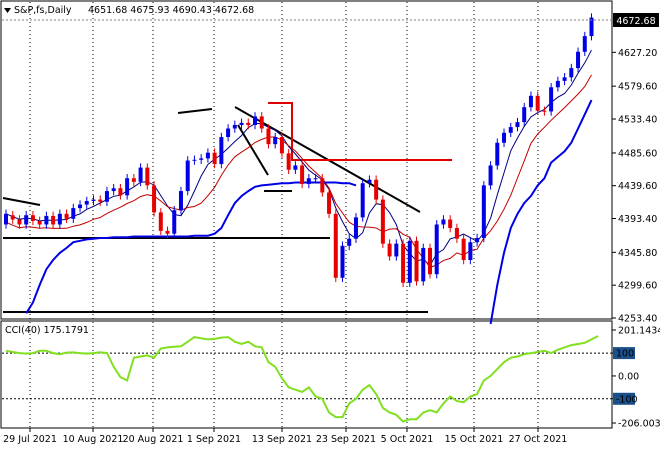  I want to click on chevron-down-icon, so click(7, 10).